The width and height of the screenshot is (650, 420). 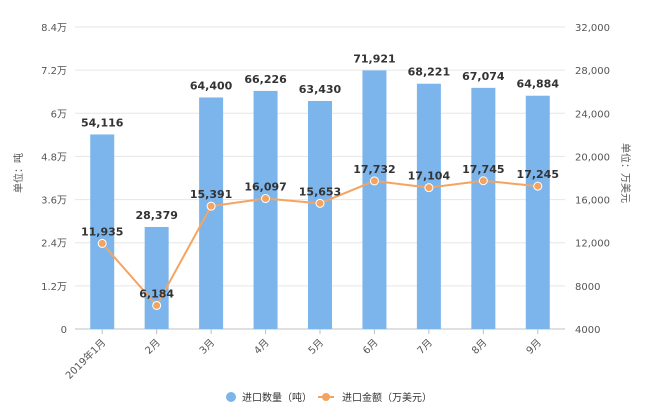 What do you see at coordinates (207, 347) in the screenshot?
I see `x-axis-tick-label: 3月` at bounding box center [207, 347].